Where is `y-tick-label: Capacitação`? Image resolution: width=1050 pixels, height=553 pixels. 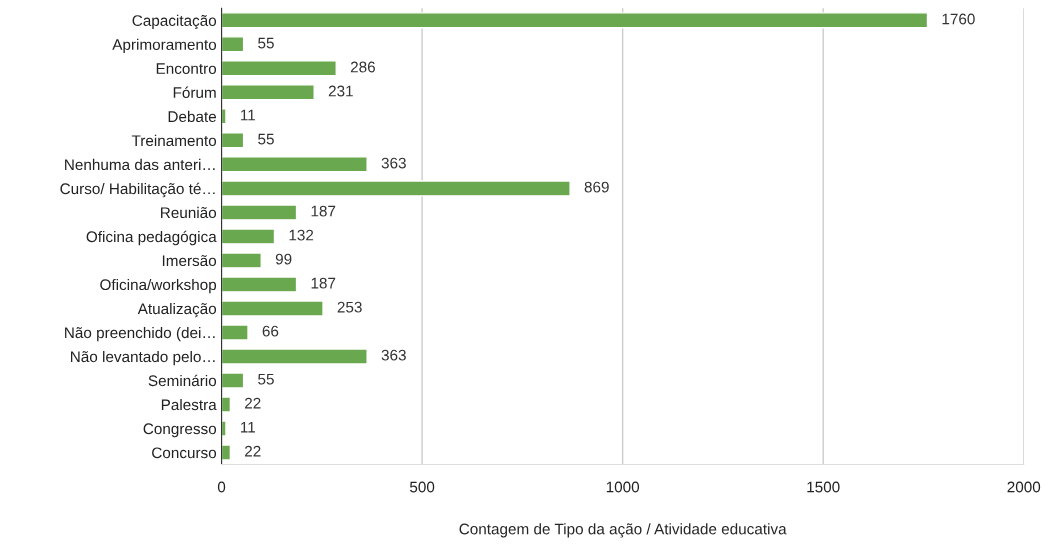
y-tick-label: Capacitação is located at coordinates (174, 22).